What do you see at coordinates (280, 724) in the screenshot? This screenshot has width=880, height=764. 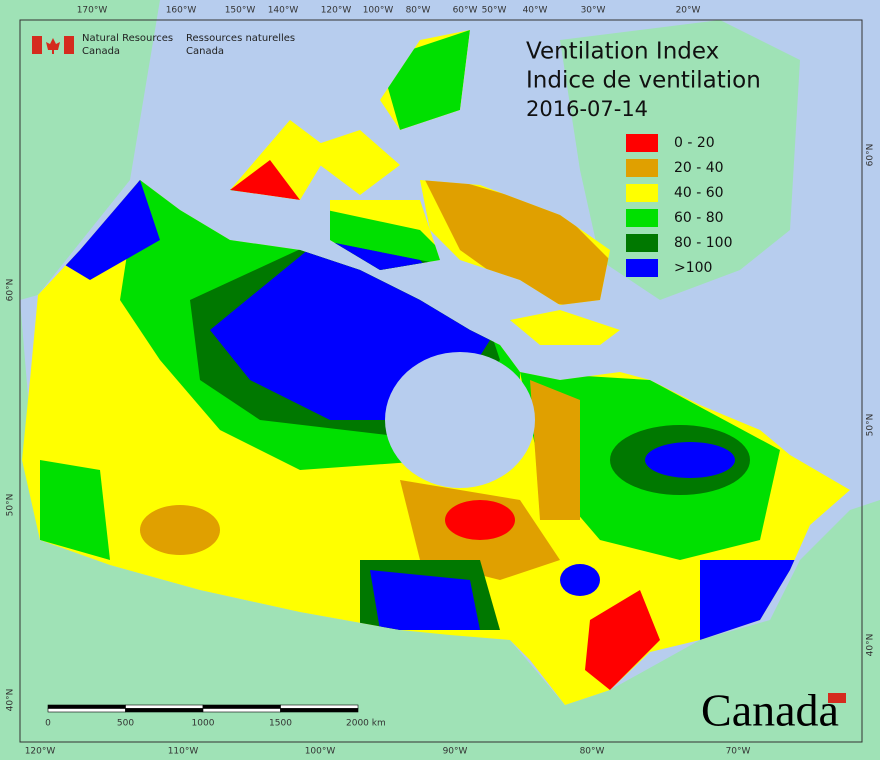 I see `scale-label: 1500` at bounding box center [280, 724].